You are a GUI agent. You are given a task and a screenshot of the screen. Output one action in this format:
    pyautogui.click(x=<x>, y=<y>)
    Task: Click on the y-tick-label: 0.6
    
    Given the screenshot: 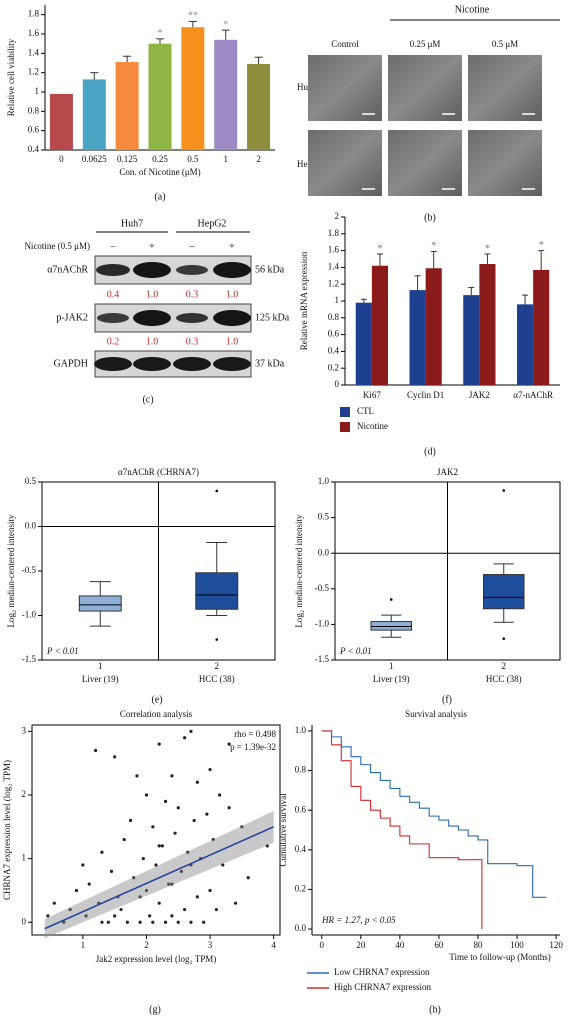 What is the action you would take?
    pyautogui.click(x=334, y=334)
    